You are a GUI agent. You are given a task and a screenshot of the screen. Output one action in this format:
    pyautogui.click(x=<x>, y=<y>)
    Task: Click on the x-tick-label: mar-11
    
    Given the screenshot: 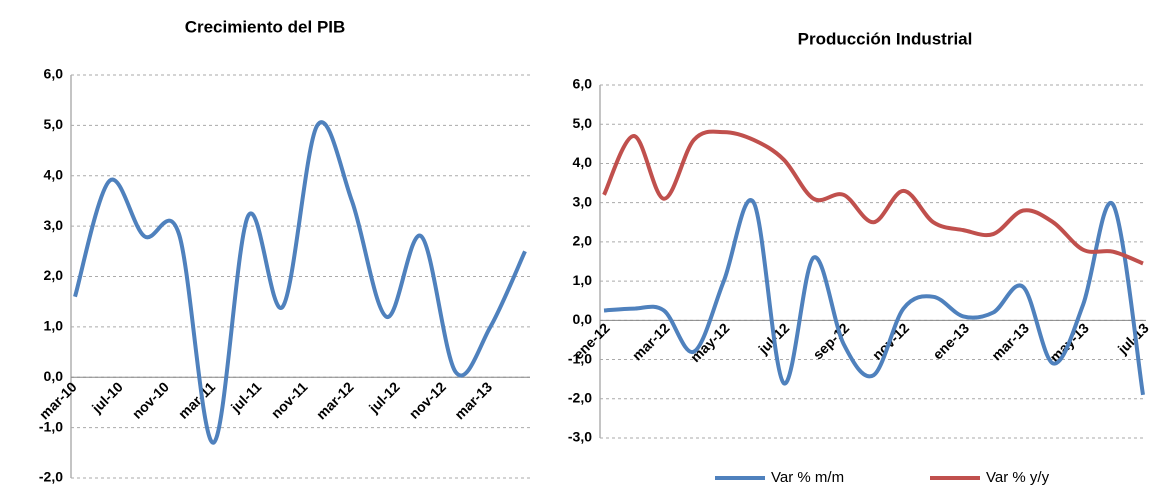 What is the action you would take?
    pyautogui.click(x=196, y=400)
    